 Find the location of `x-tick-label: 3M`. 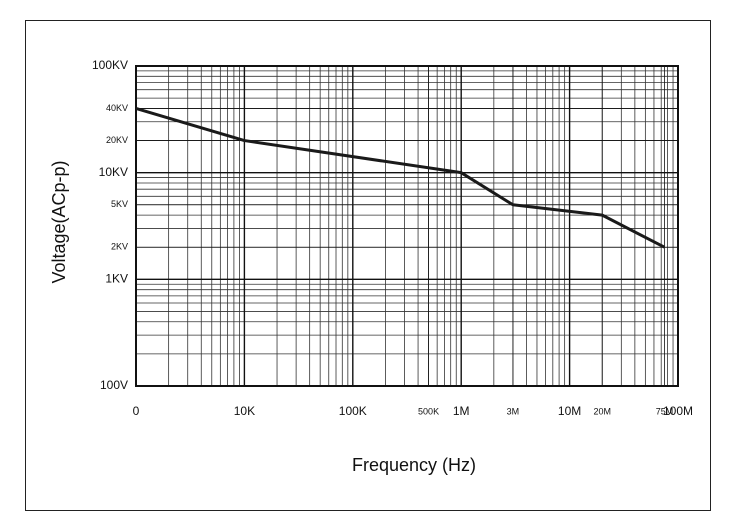

x-tick-label: 3M is located at coordinates (513, 411).